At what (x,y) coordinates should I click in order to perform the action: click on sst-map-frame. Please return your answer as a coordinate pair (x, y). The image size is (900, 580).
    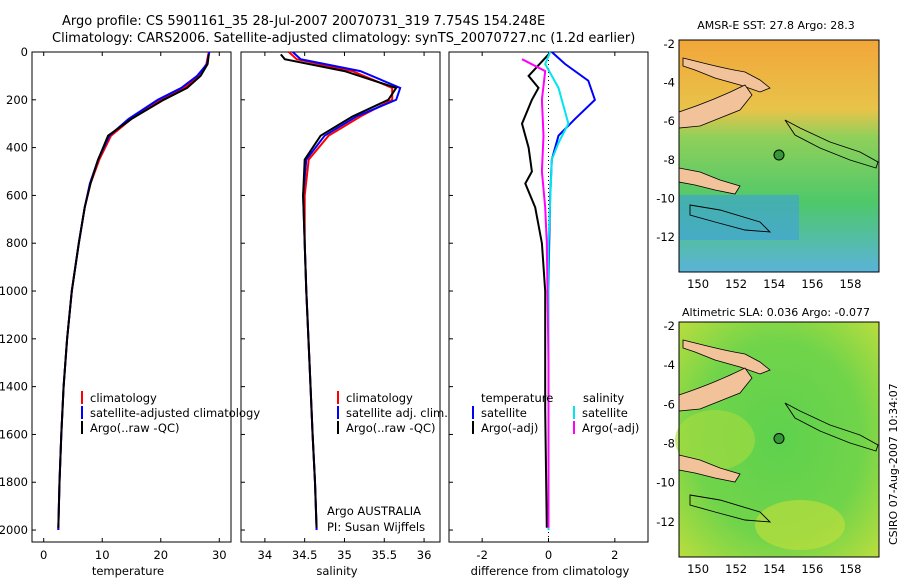
    Looking at the image, I should click on (779, 156).